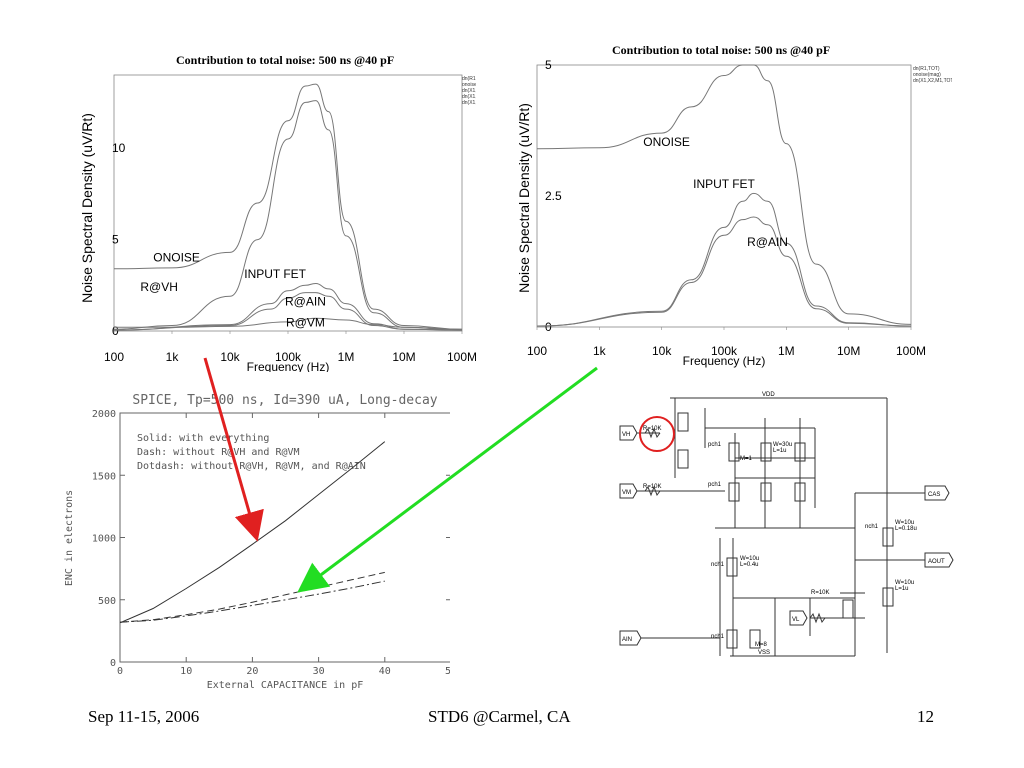 Image resolution: width=1024 pixels, height=768 pixels. Describe the element at coordinates (718, 565) in the screenshot. I see `nch-label-1: nch1` at that location.